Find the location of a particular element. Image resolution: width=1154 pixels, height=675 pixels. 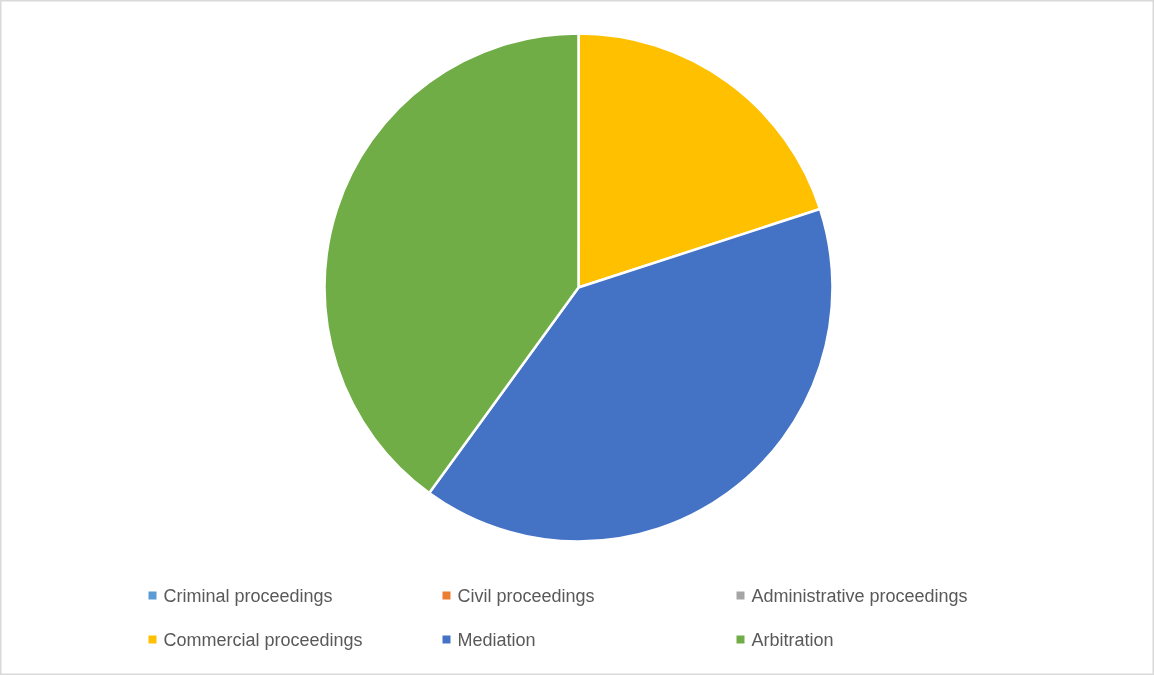

legend-label: Administrative proceedings is located at coordinates (859, 595).